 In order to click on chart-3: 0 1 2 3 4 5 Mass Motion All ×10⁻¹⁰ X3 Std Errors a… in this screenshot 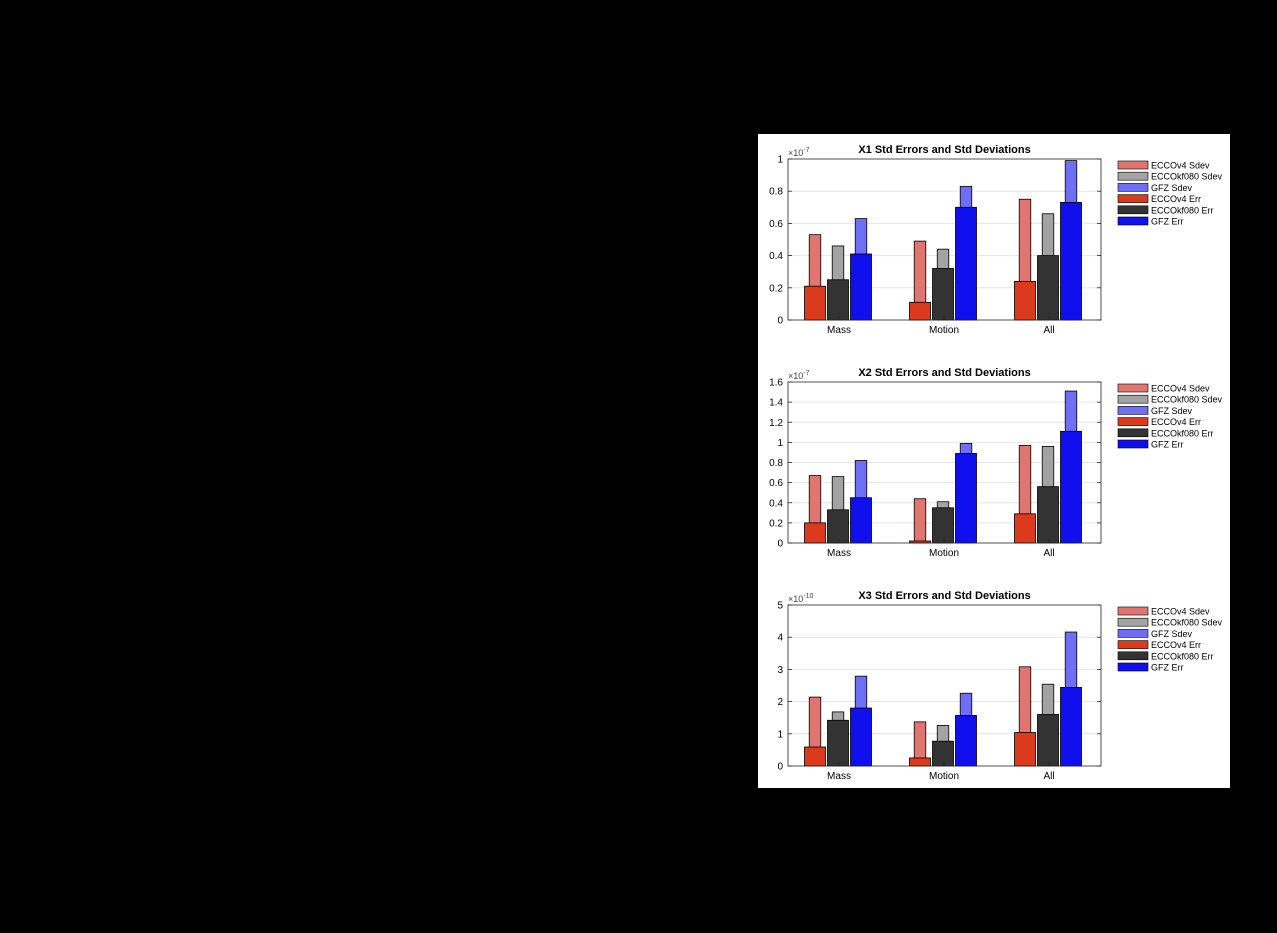, I will do `click(999, 686)`.